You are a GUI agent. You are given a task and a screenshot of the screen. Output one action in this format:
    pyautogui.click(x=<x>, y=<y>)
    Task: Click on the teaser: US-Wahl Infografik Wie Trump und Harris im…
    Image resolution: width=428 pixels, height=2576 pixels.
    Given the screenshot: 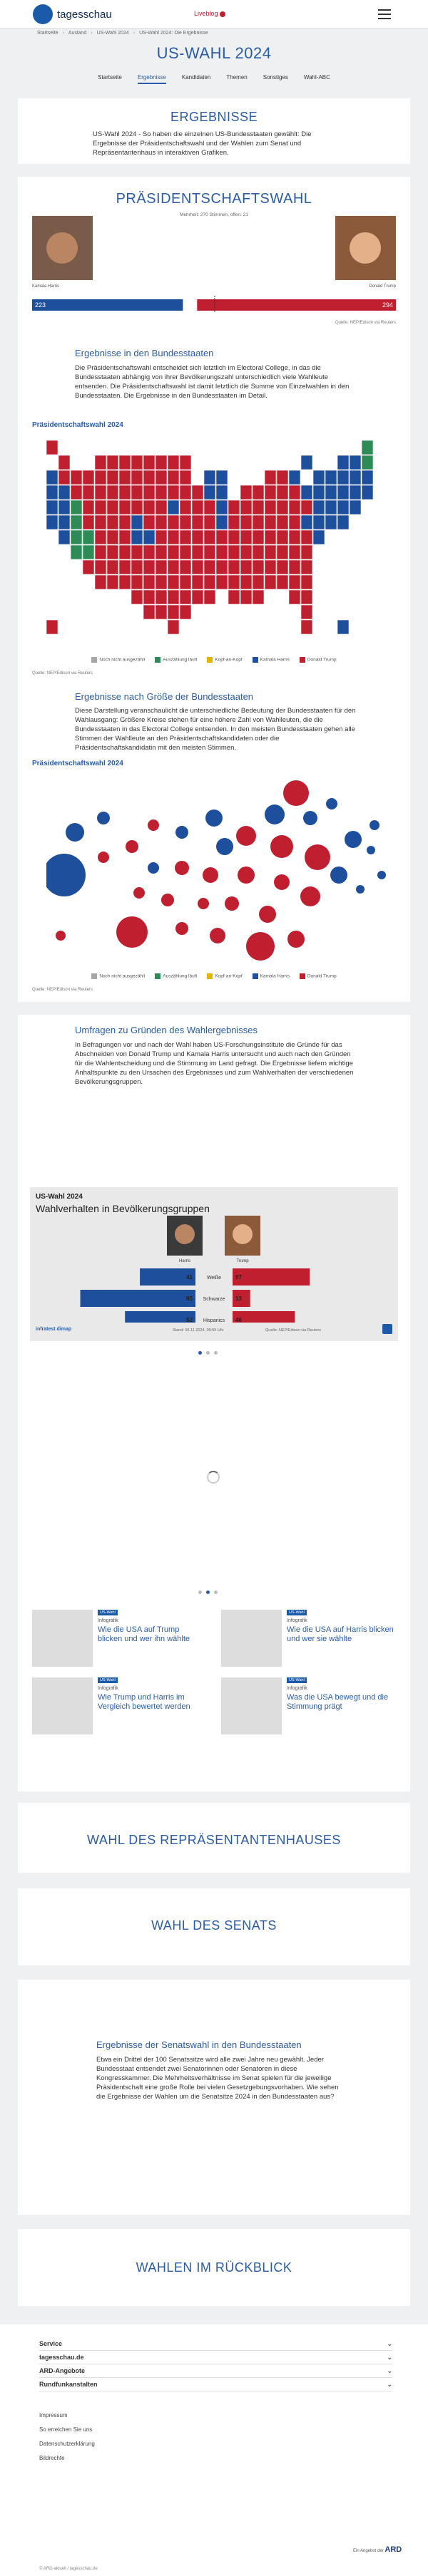 What is the action you would take?
    pyautogui.click(x=119, y=1705)
    